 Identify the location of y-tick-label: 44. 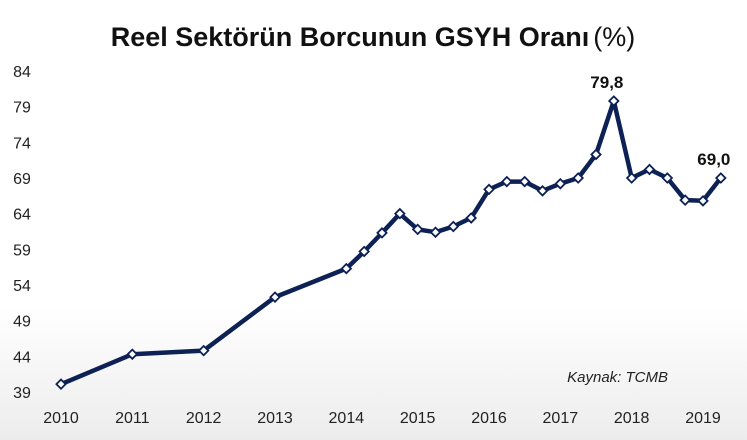
(22, 357).